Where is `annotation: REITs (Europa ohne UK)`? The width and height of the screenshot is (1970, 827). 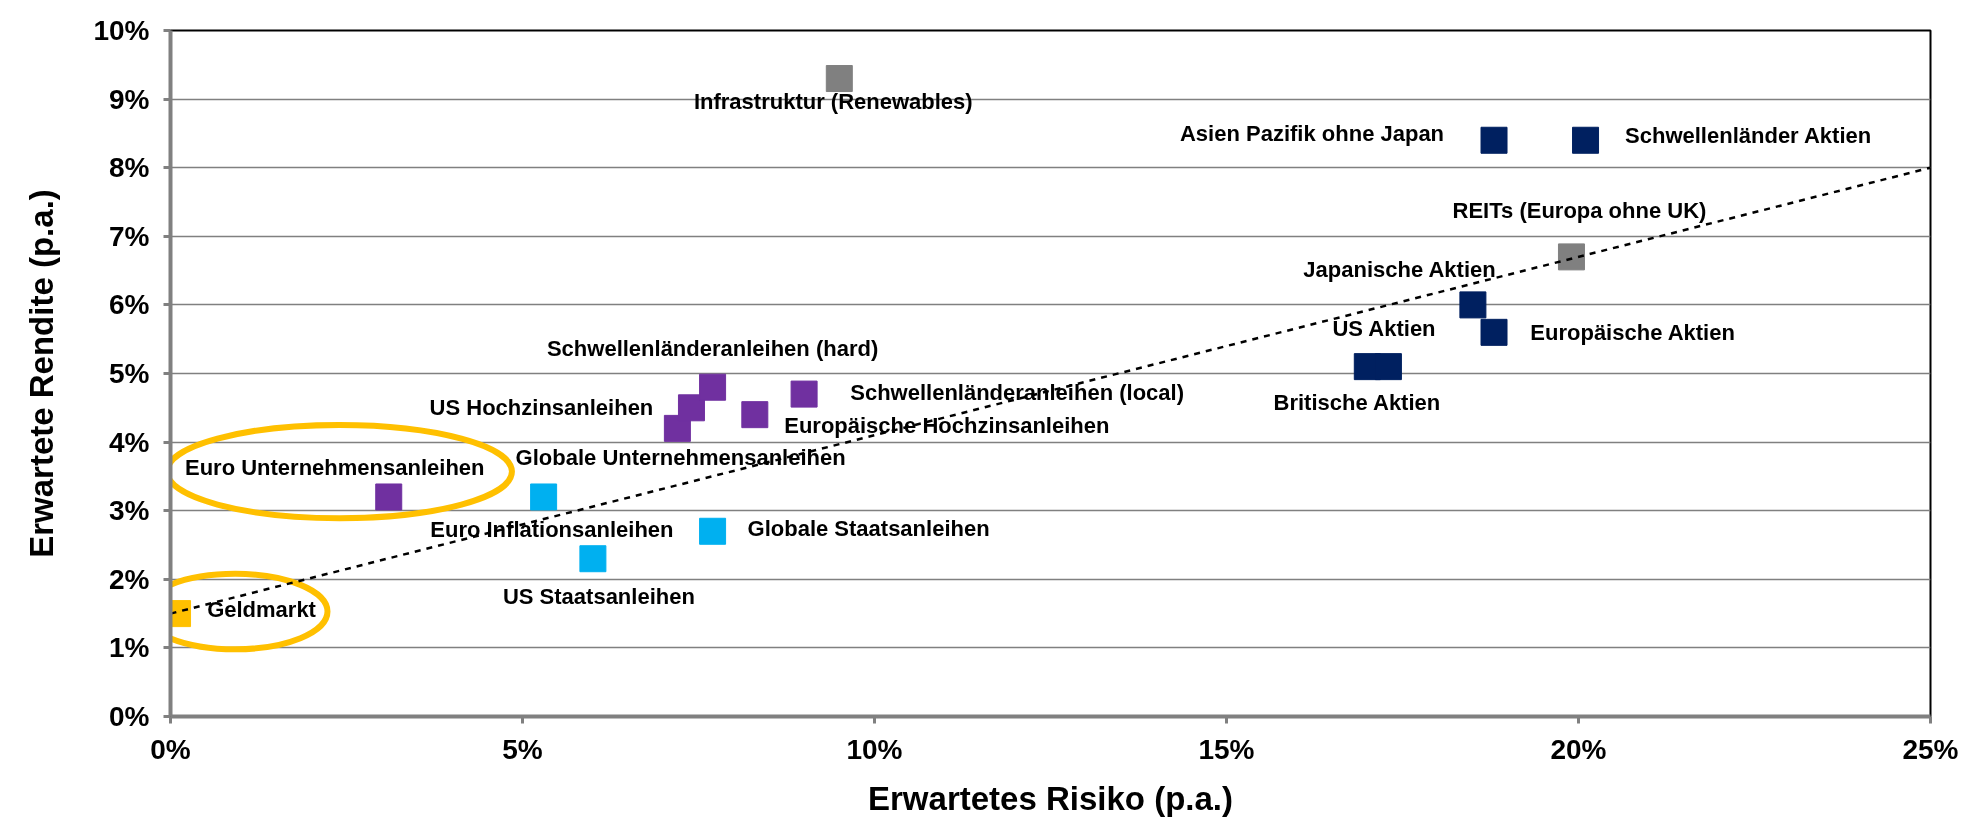 annotation: REITs (Europa ohne UK) is located at coordinates (1579, 211).